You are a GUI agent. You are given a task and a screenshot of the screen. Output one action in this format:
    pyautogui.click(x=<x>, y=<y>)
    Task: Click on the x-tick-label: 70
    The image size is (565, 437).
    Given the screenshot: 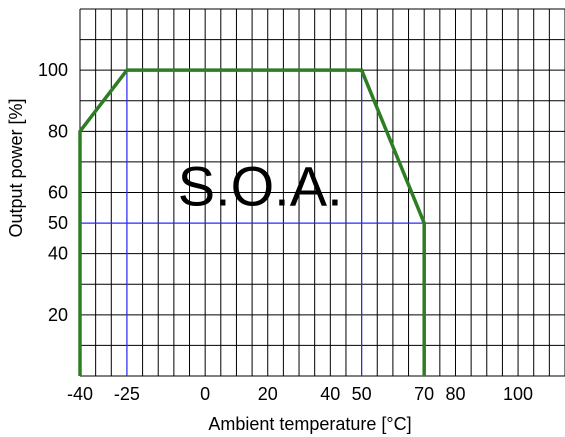 What is the action you would take?
    pyautogui.click(x=424, y=394)
    